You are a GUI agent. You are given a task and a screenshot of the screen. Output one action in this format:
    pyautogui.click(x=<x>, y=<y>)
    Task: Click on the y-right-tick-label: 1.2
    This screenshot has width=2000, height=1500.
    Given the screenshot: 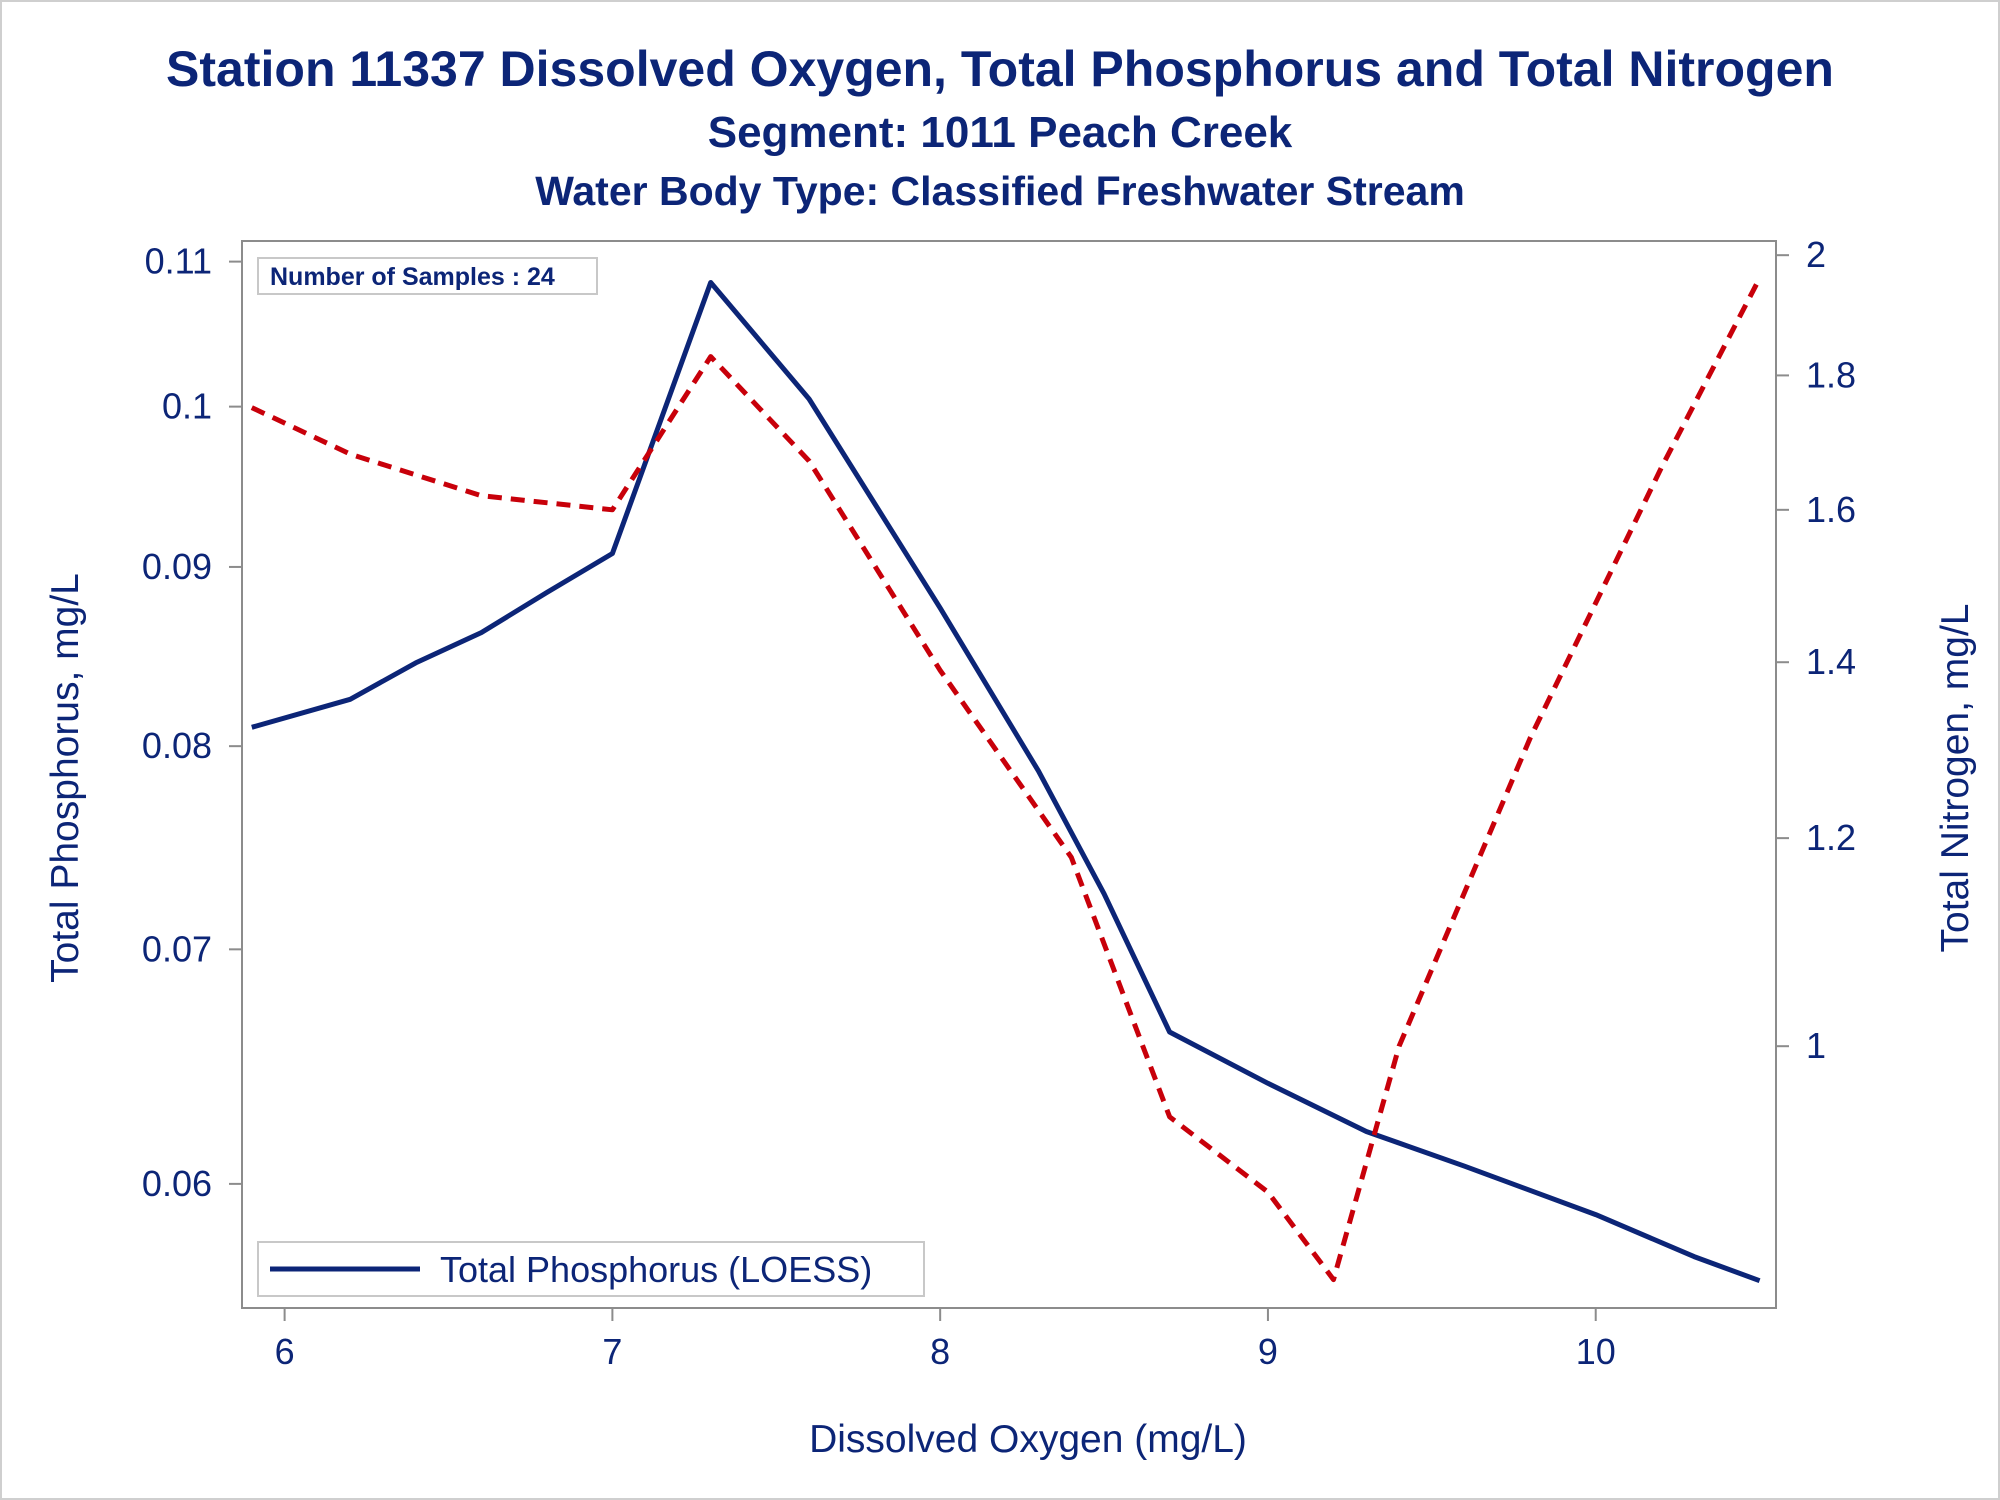 What is the action you would take?
    pyautogui.click(x=1831, y=837)
    